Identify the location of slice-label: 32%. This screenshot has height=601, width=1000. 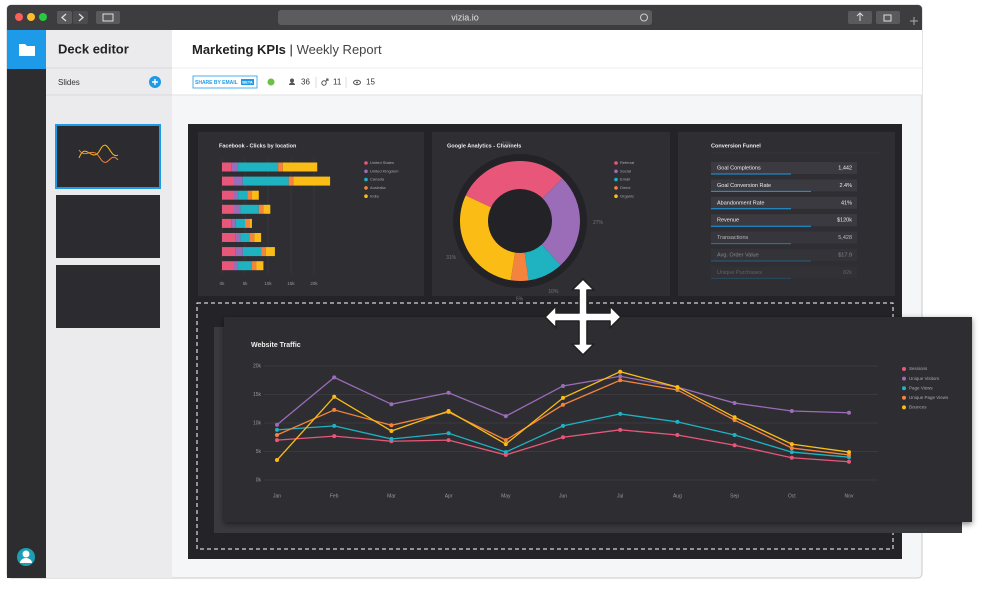
(507, 144).